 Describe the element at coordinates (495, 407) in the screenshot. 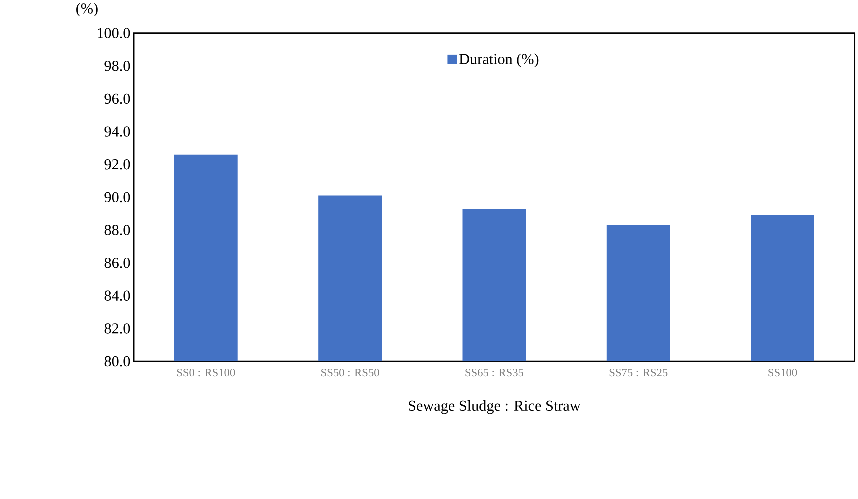

I see `x-axis-title: Sewage Sludge : Rice Straw` at that location.